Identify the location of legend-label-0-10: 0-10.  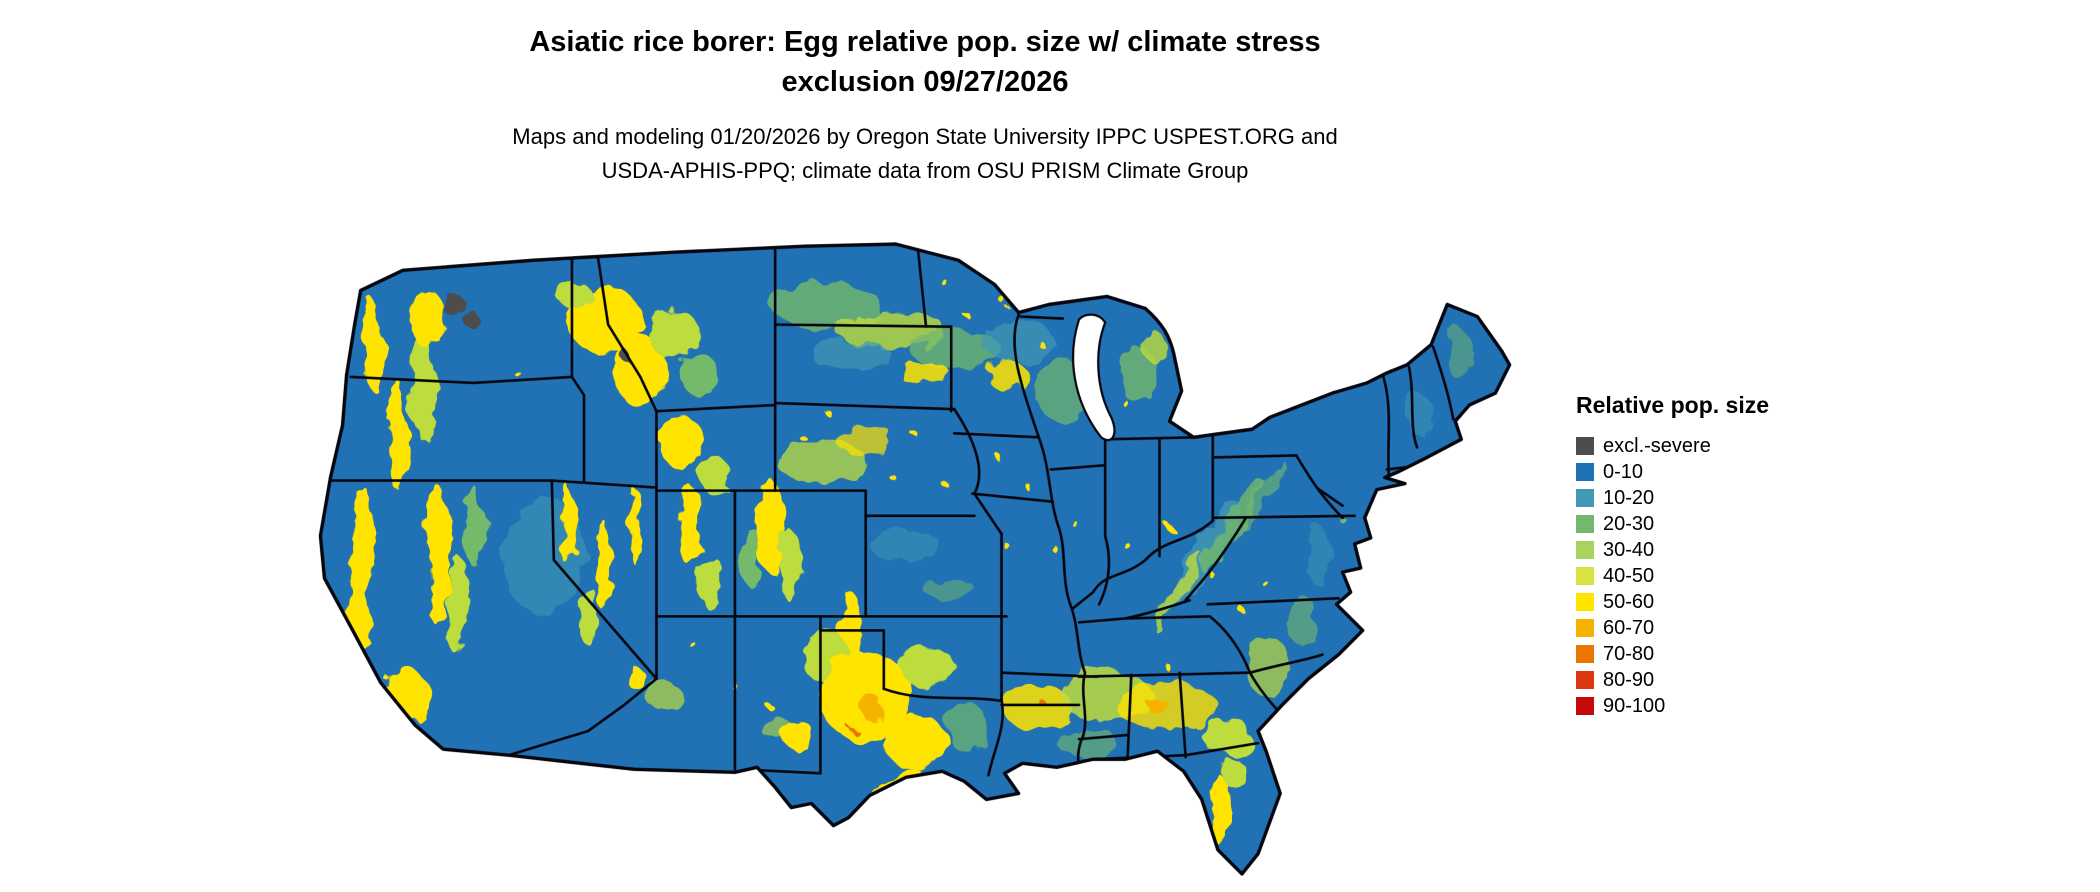
(1623, 471).